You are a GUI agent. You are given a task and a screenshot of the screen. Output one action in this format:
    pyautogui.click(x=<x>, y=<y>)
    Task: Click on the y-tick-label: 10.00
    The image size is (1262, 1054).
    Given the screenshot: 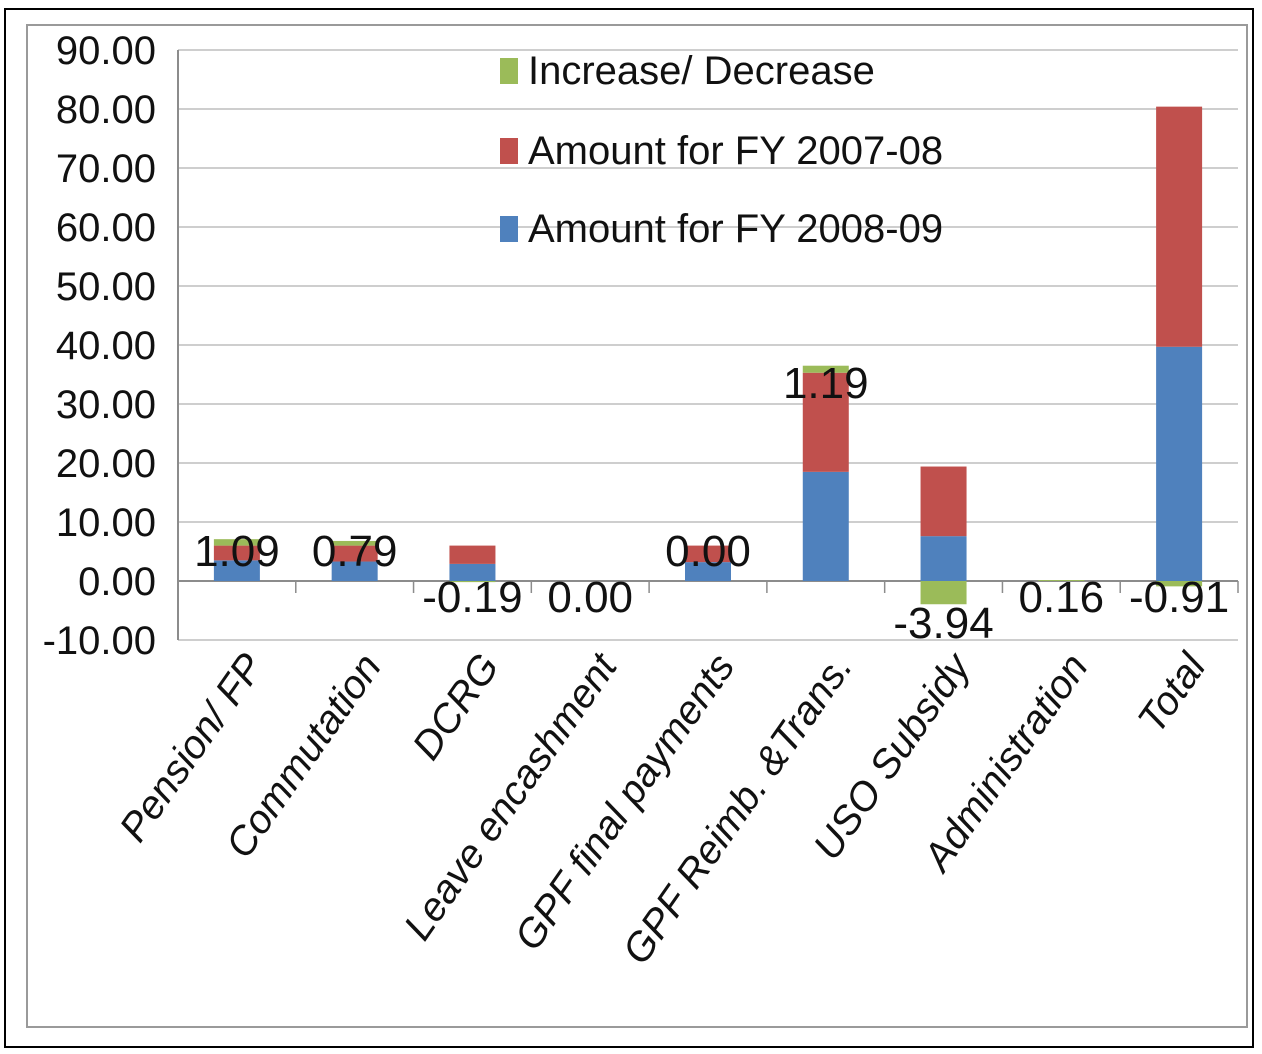 What is the action you would take?
    pyautogui.click(x=106, y=523)
    